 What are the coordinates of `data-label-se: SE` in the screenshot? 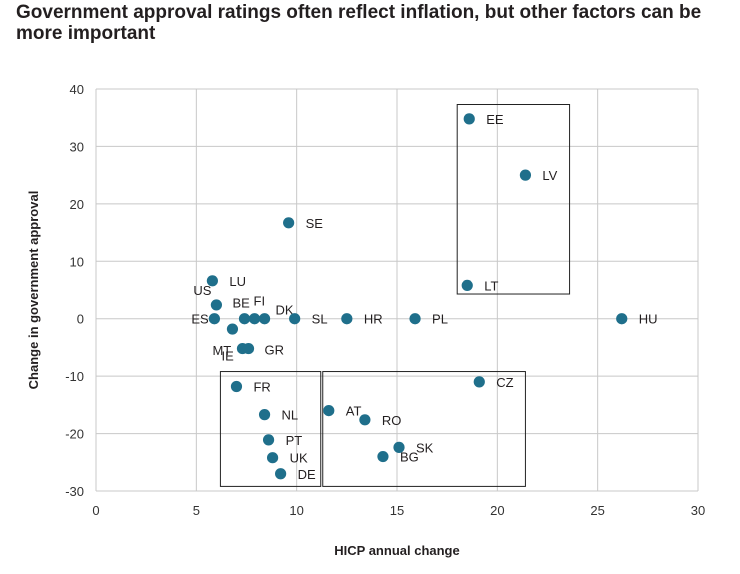 It's located at (315, 223).